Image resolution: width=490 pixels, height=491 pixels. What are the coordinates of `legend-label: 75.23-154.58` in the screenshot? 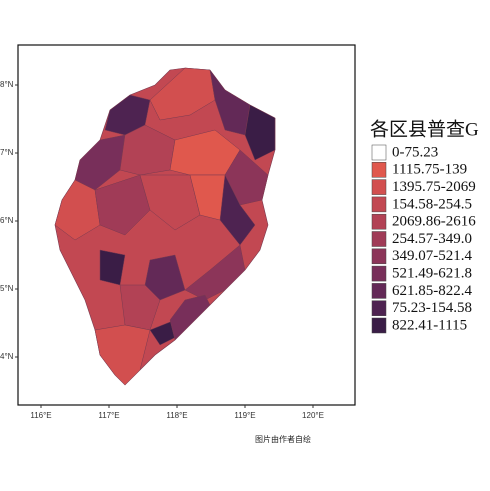 It's located at (432, 308).